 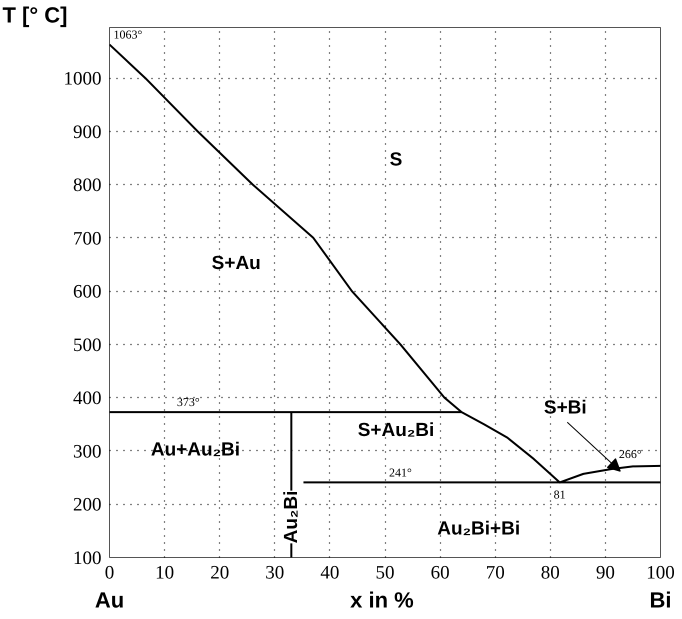 What do you see at coordinates (83, 79) in the screenshot?
I see `y-tick-label: 1000` at bounding box center [83, 79].